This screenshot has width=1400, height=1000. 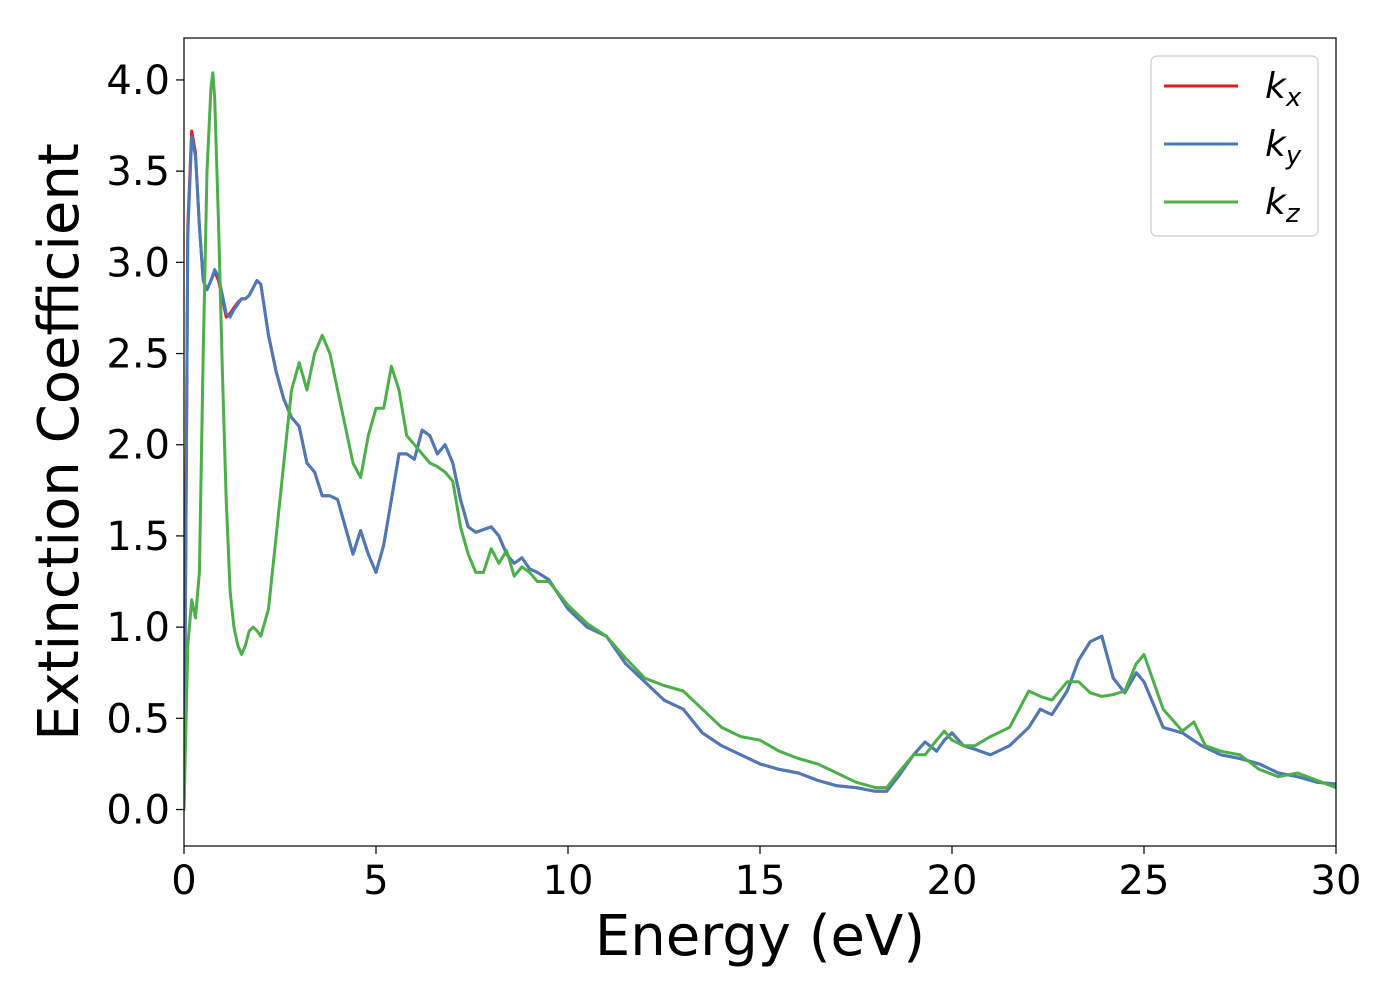 I want to click on y-tick-label: 0.5, so click(x=138, y=719).